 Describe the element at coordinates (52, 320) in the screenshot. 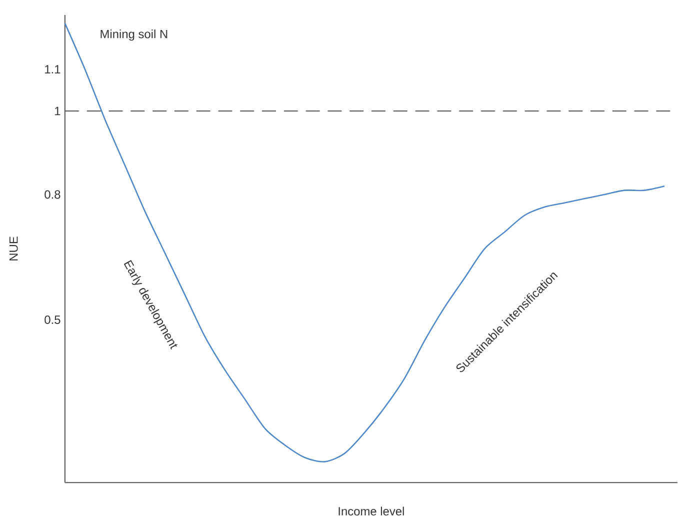

I see `y-tick-label: 0.5` at that location.